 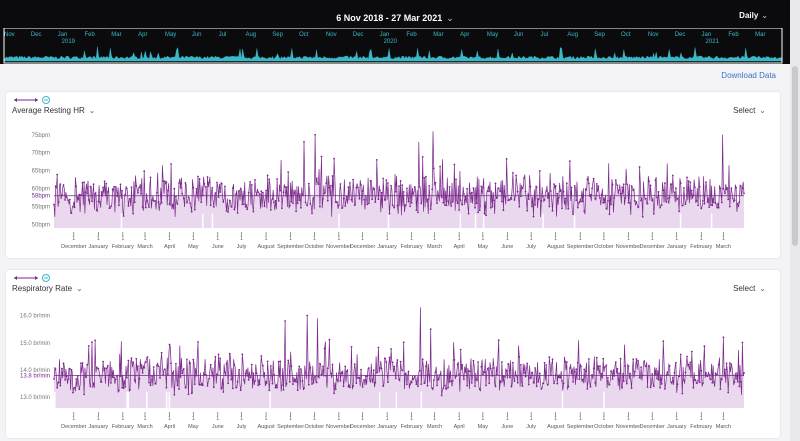 I want to click on respiratory-rate-select-dropdown: Select ⌄, so click(x=749, y=288).